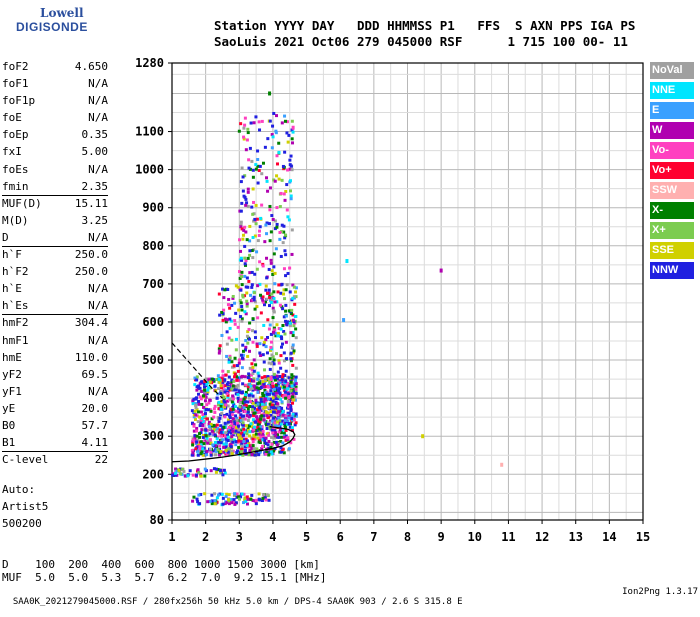 Image resolution: width=700 pixels, height=617 pixels. I want to click on param-row-fmin: fmin 2.35, so click(55, 186).